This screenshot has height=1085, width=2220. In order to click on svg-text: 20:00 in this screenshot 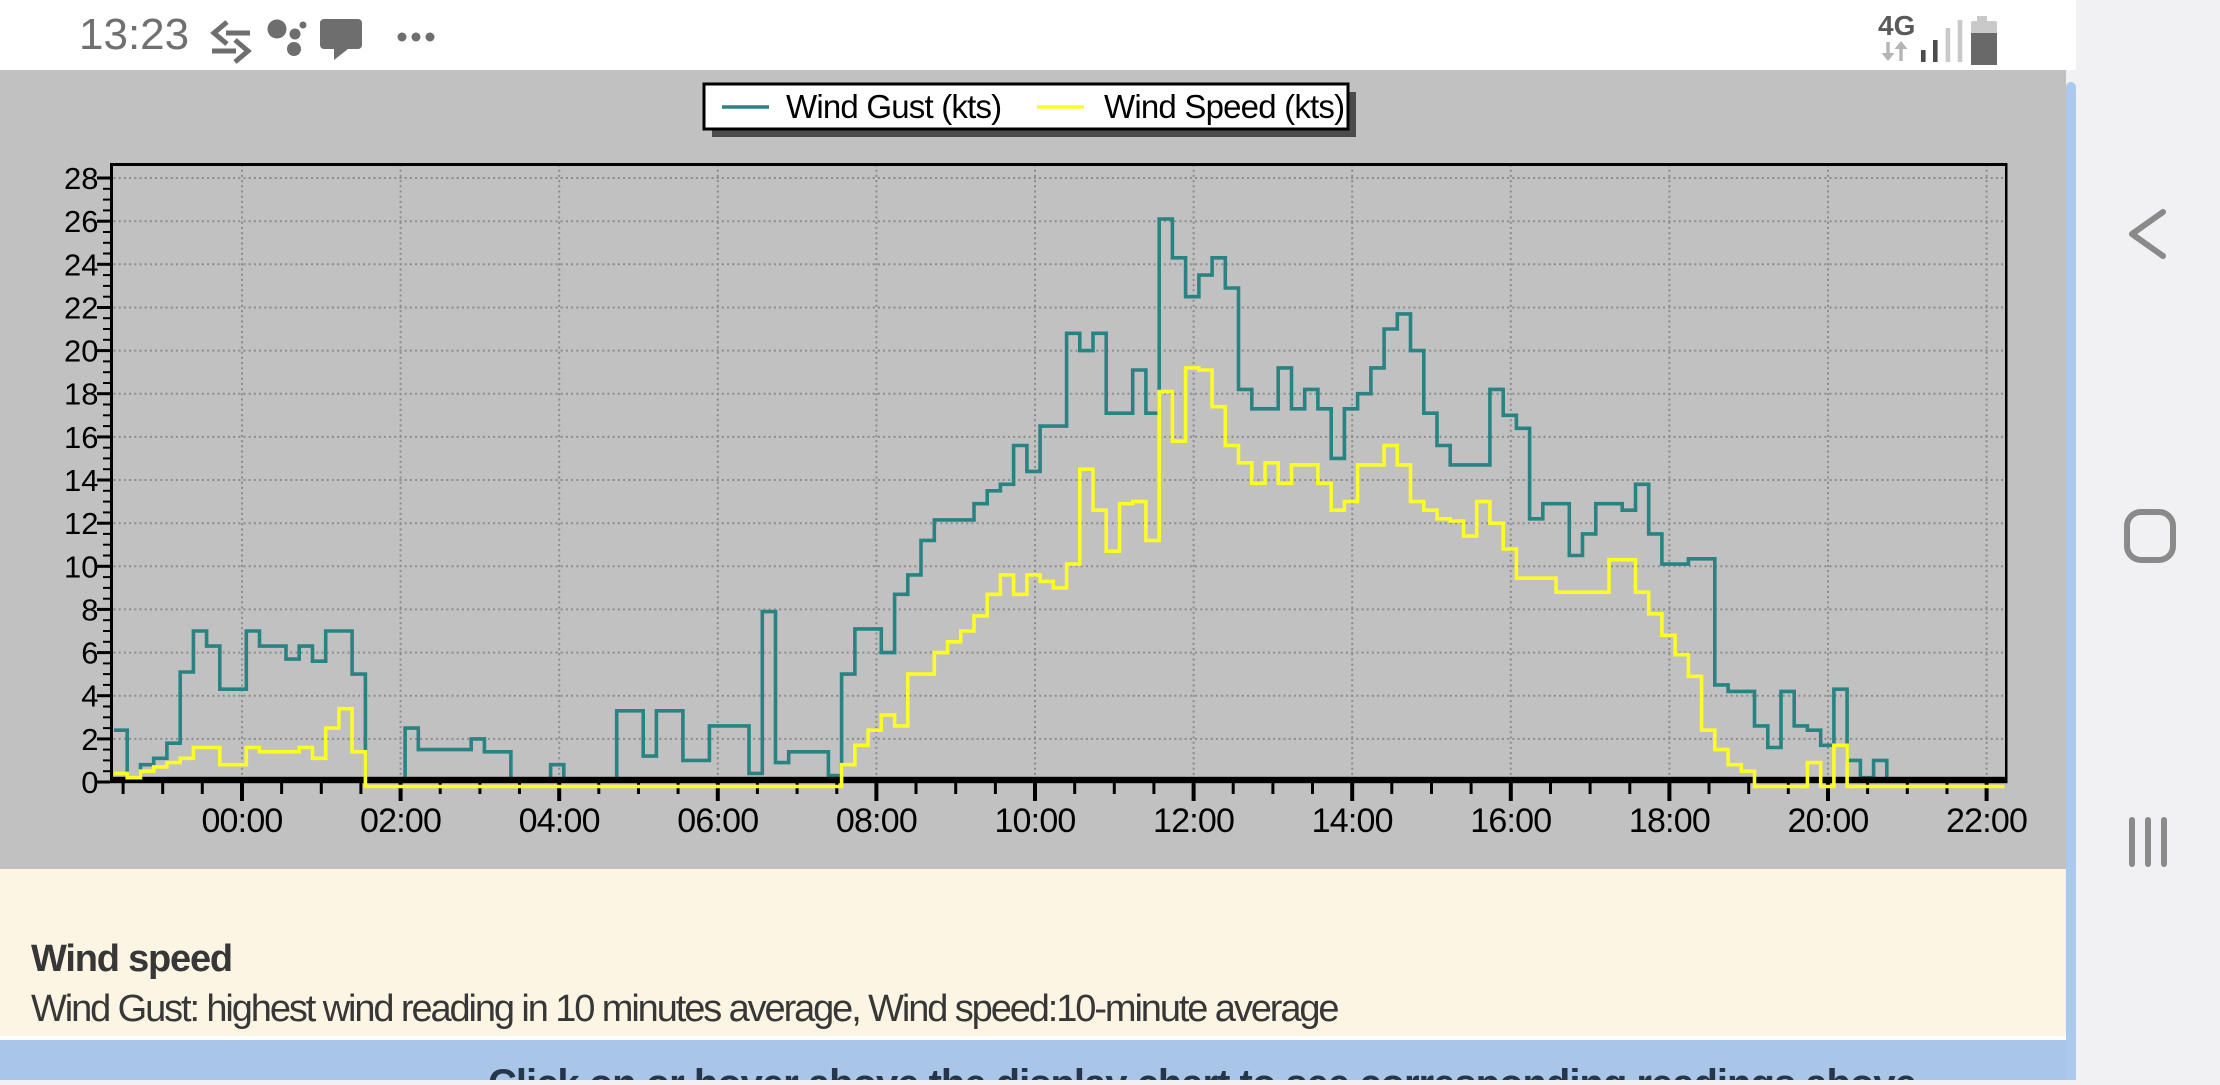, I will do `click(1827, 821)`.